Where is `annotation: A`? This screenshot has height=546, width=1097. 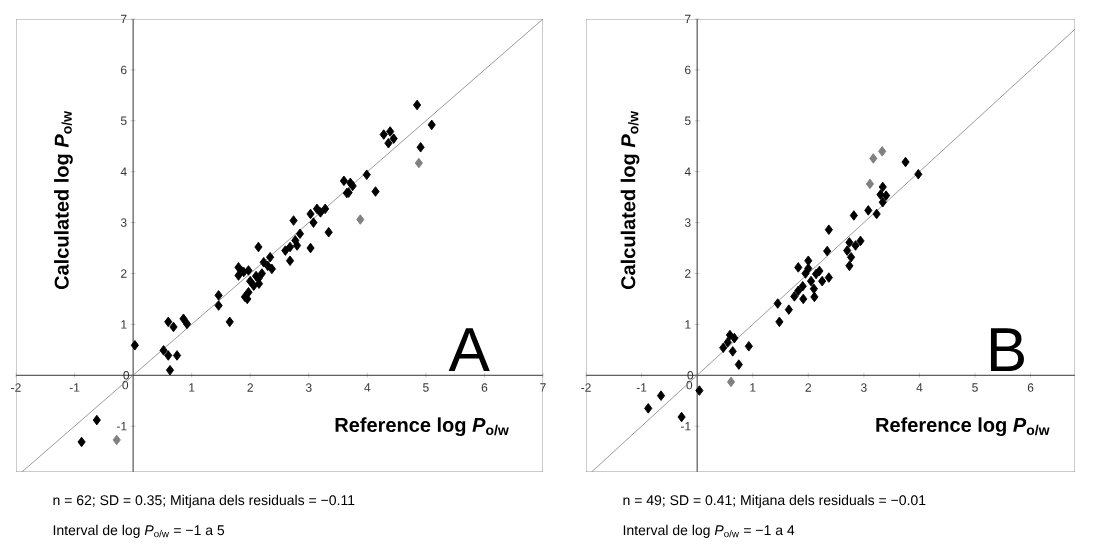 annotation: A is located at coordinates (469, 350).